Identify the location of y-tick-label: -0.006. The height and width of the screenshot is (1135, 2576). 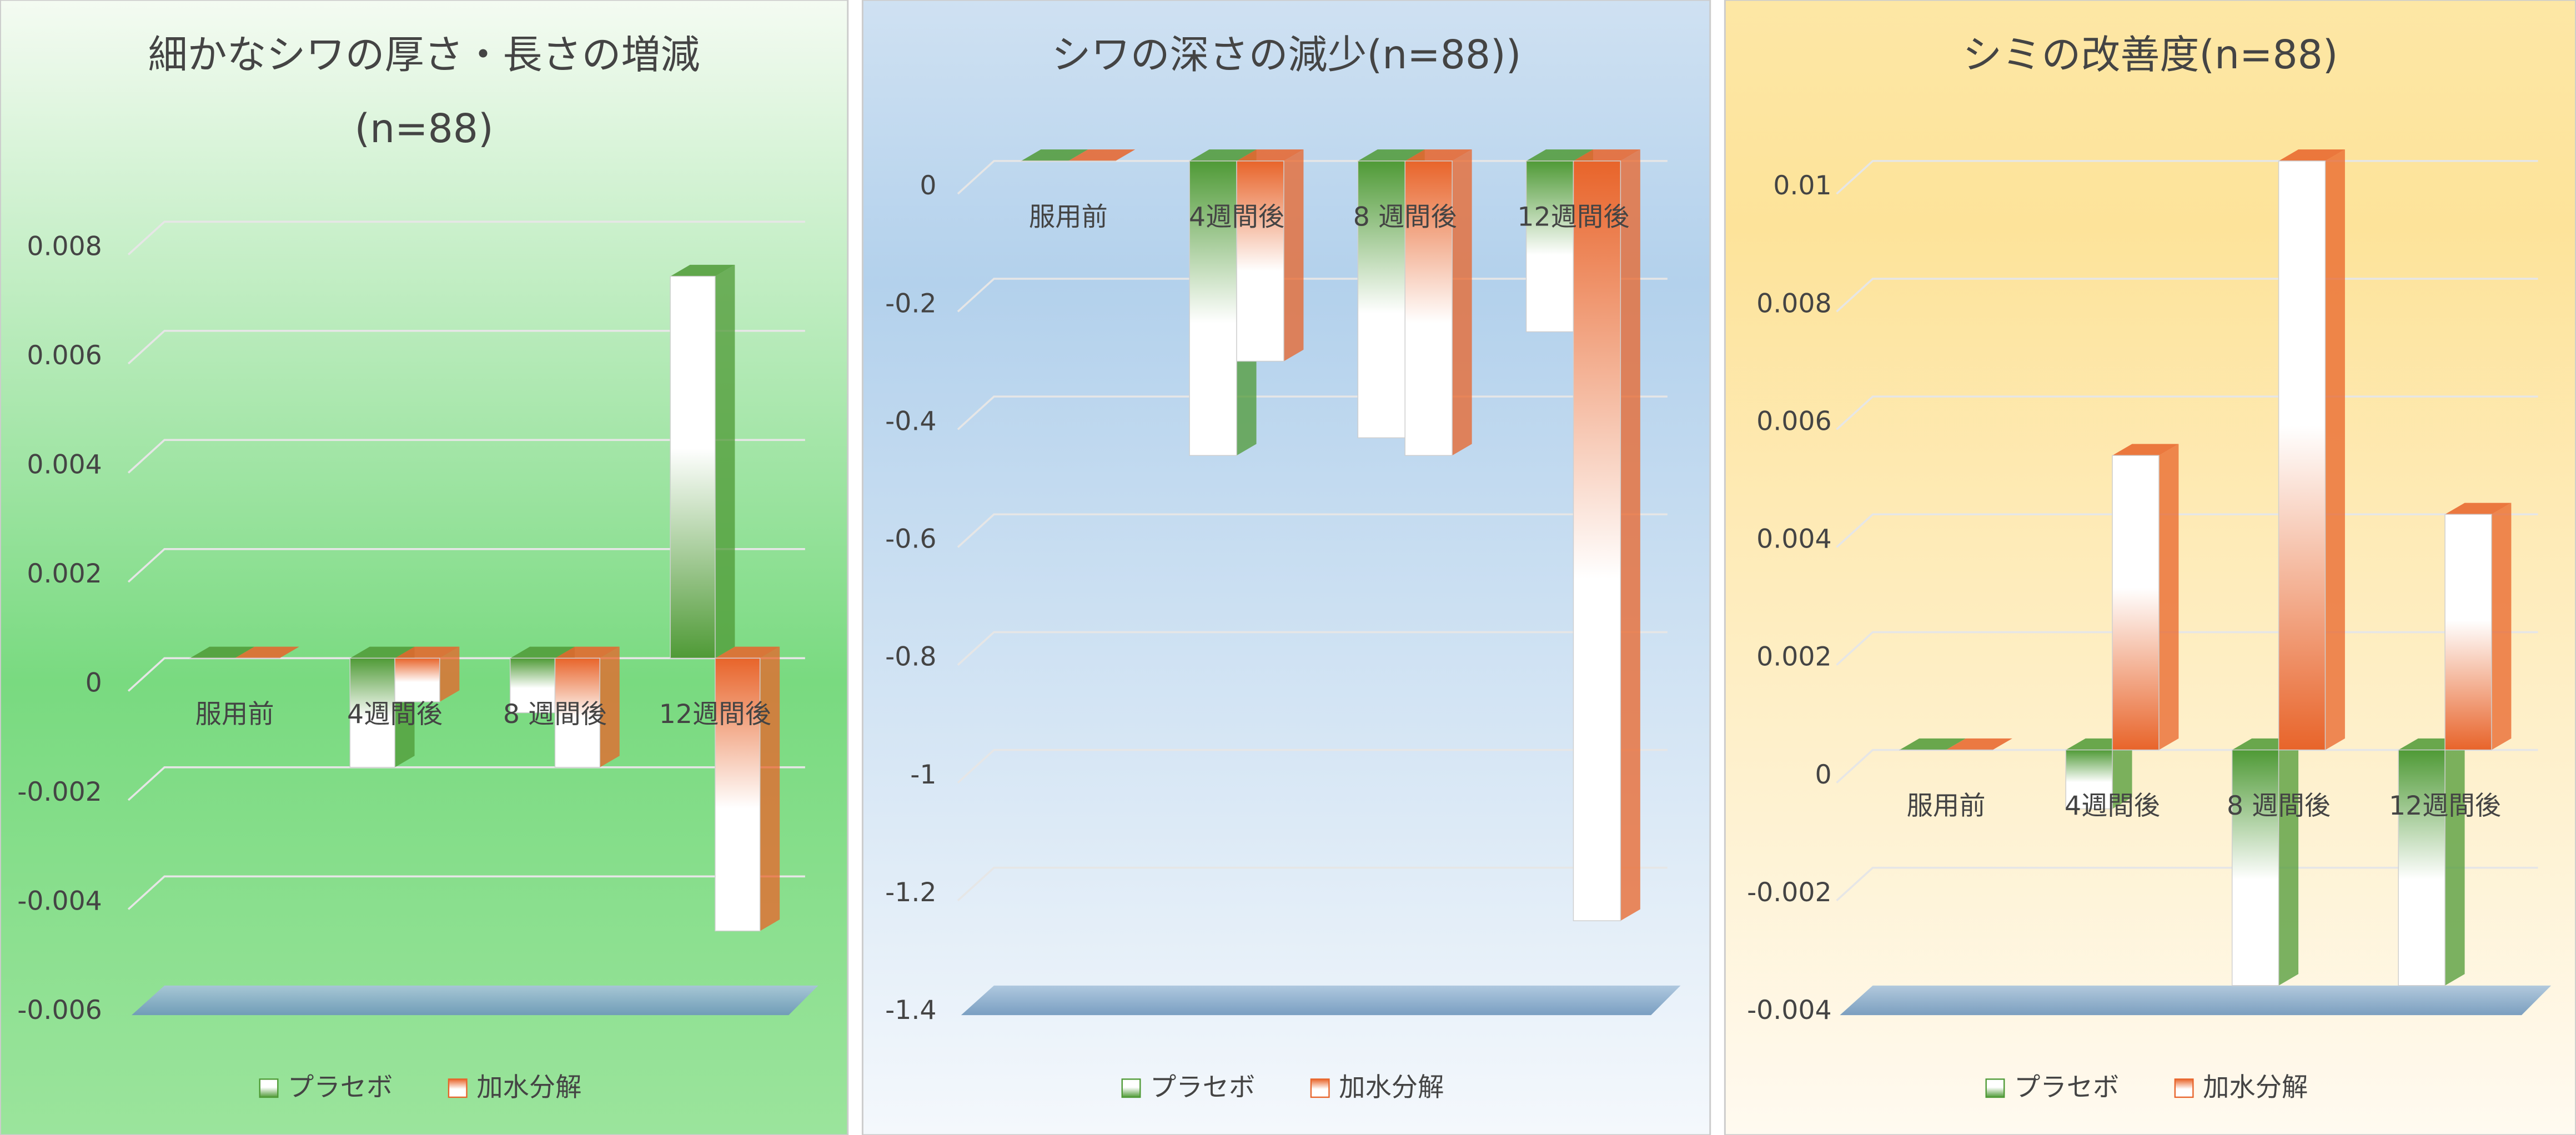
(59, 1010).